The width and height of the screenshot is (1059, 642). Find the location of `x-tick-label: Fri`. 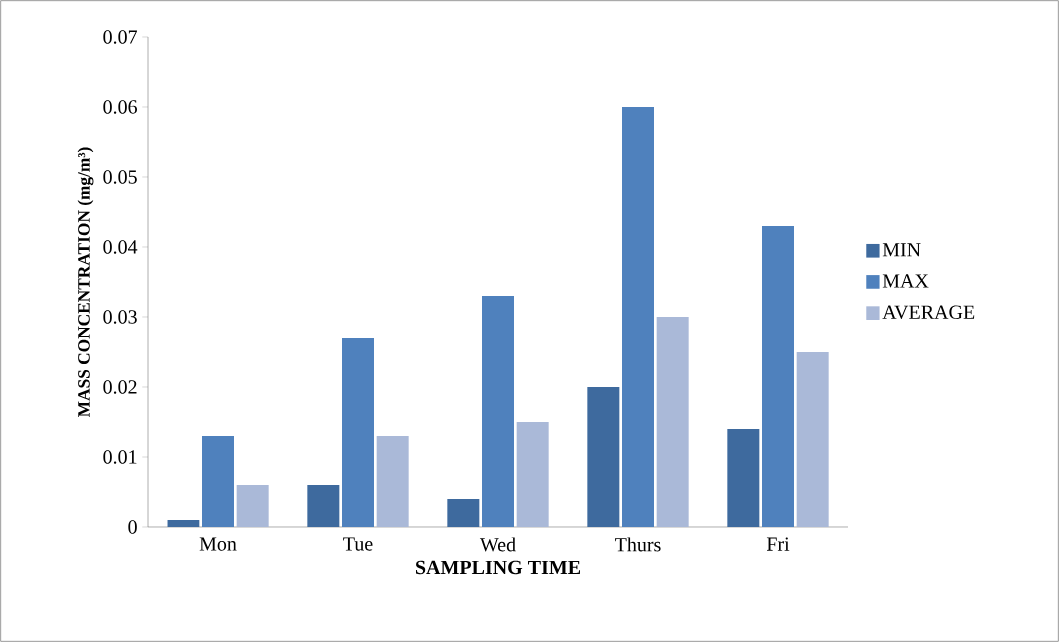

x-tick-label: Fri is located at coordinates (778, 544).